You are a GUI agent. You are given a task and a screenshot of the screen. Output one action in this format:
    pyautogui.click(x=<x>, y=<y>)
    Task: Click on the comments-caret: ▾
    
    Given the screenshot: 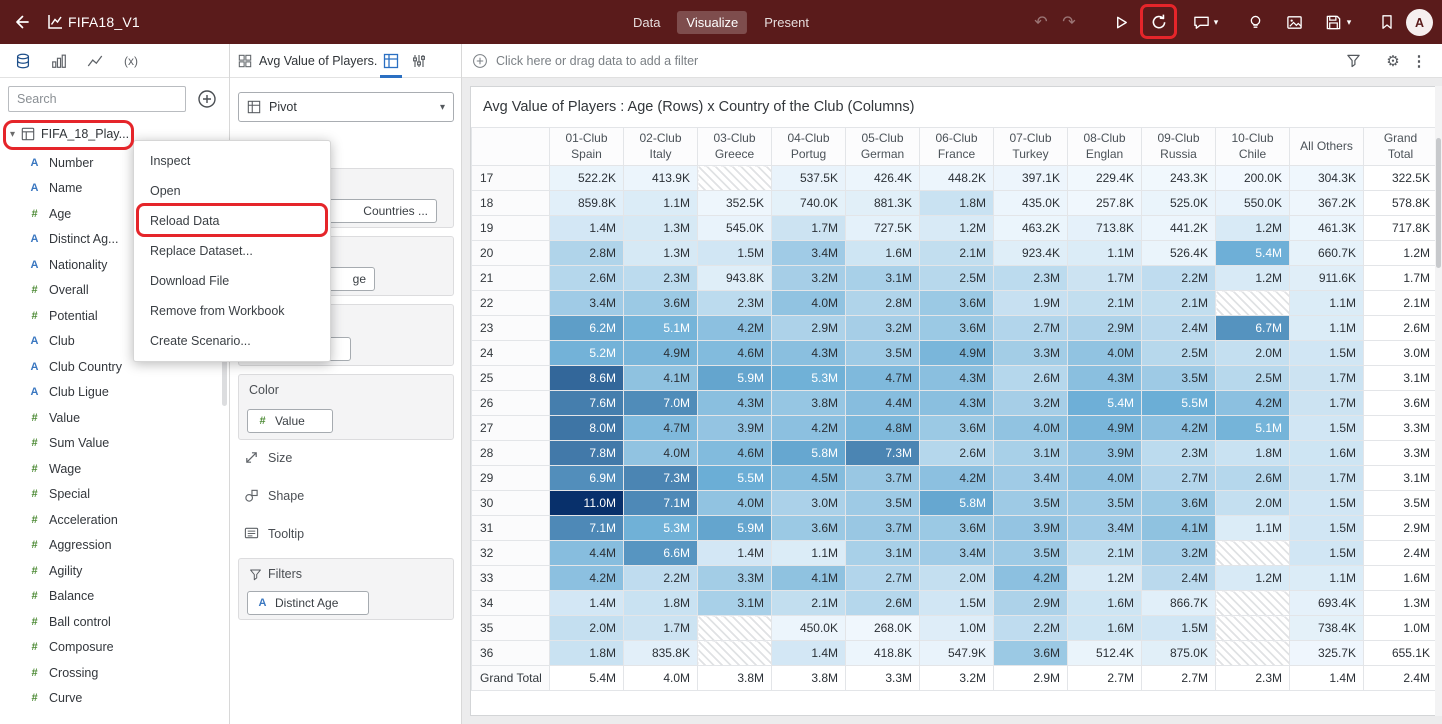 What is the action you would take?
    pyautogui.click(x=1216, y=22)
    